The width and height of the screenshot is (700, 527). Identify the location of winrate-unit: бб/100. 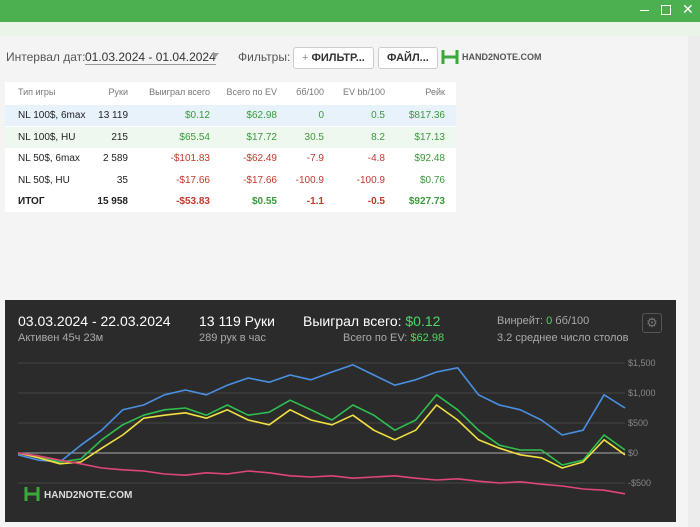
(572, 321).